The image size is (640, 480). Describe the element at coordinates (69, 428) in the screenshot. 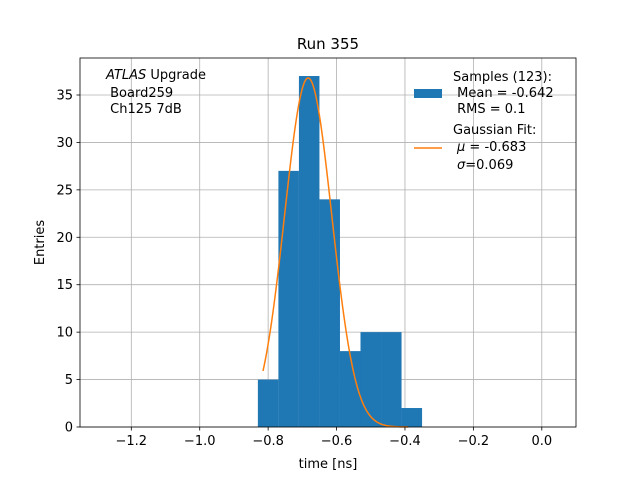

I see `y-tick-label: 0` at that location.